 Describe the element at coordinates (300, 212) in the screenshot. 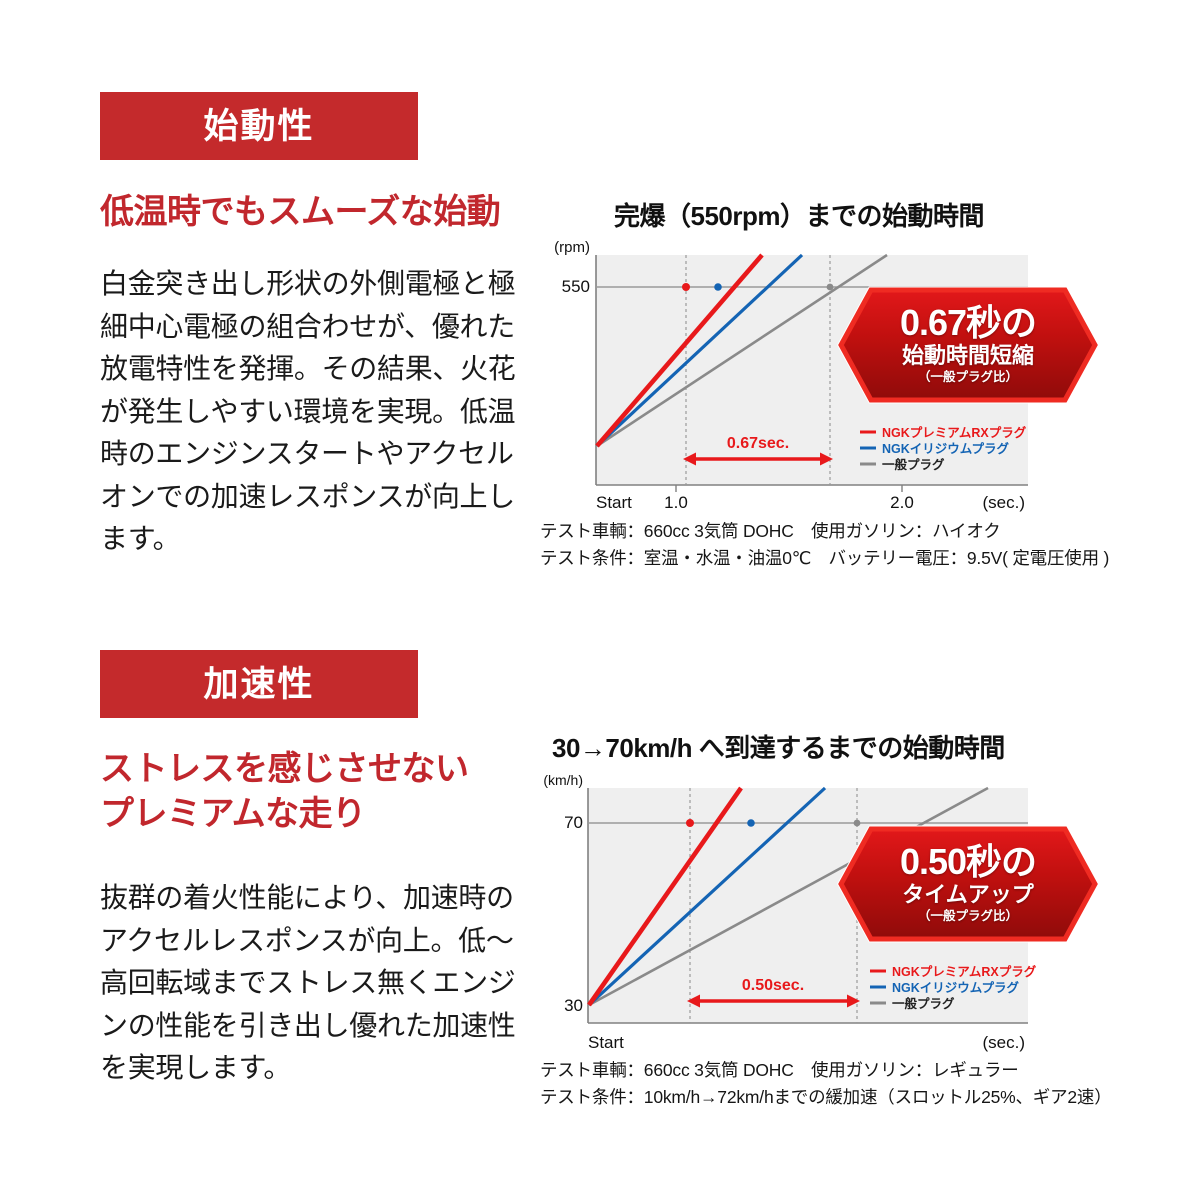

I see `startability-headline: 低温時でもスムーズな始動` at that location.